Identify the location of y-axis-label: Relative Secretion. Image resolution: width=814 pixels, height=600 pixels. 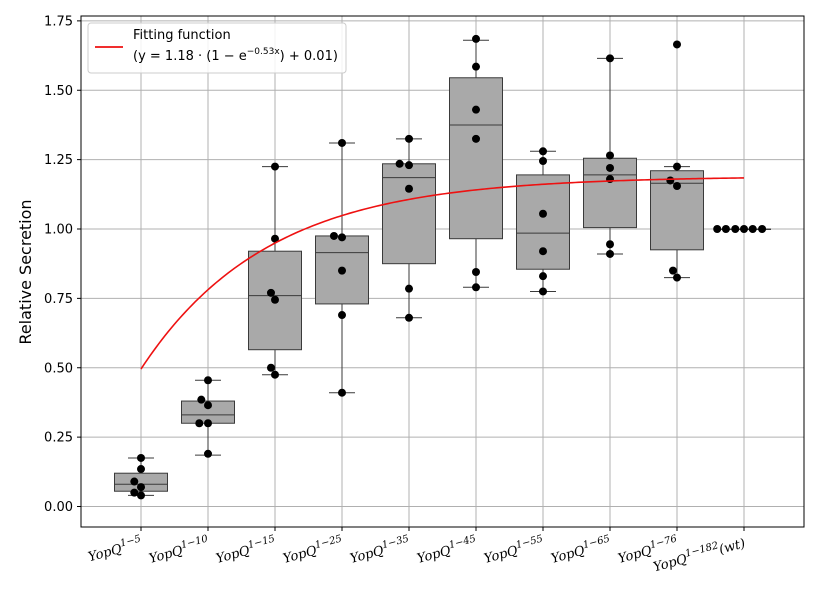
(25, 271).